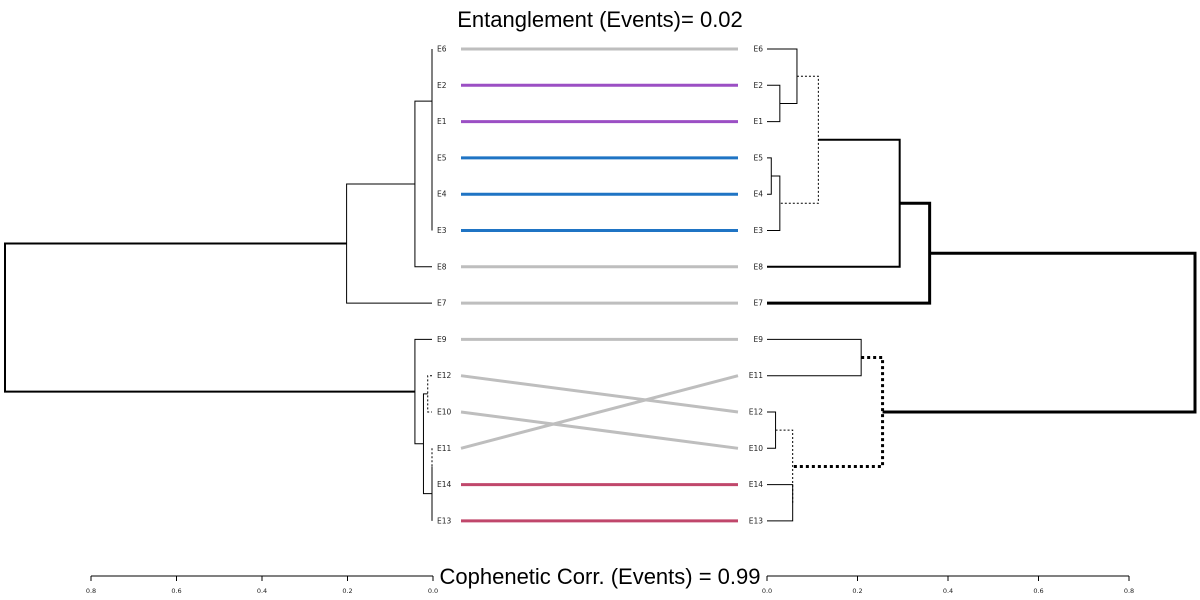 The width and height of the screenshot is (1200, 600). Describe the element at coordinates (444, 285) in the screenshot. I see `left-leaf-labels: E6 E2 E1 E5 E4 E3 E8 E7 E9 E12 E10 E11 E14 E13` at that location.